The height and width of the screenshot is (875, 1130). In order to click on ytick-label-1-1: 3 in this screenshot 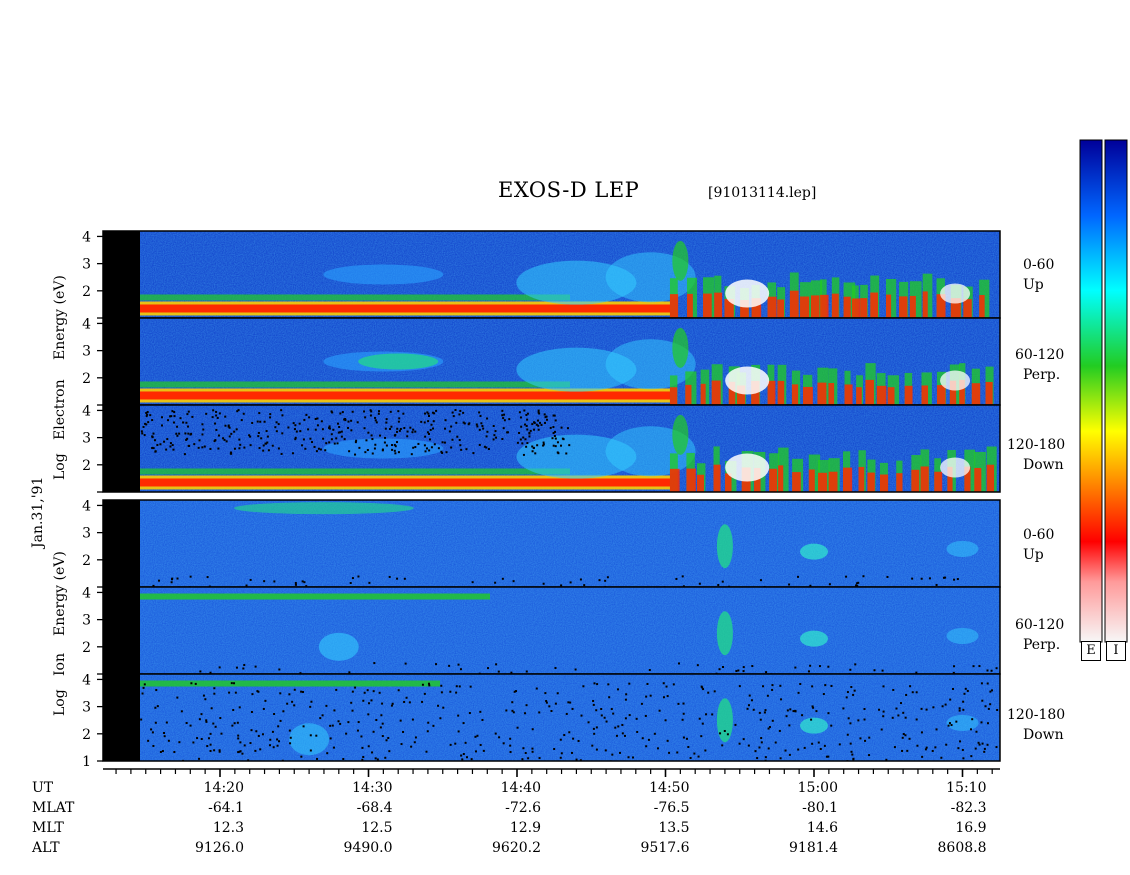, I will do `click(86, 352)`.